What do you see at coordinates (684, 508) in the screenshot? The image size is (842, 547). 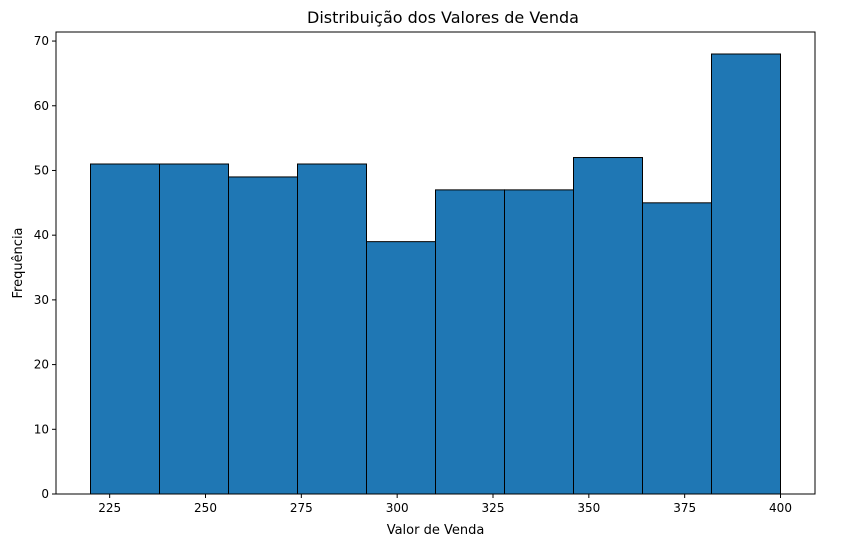 I see `x-tick-label: 375` at bounding box center [684, 508].